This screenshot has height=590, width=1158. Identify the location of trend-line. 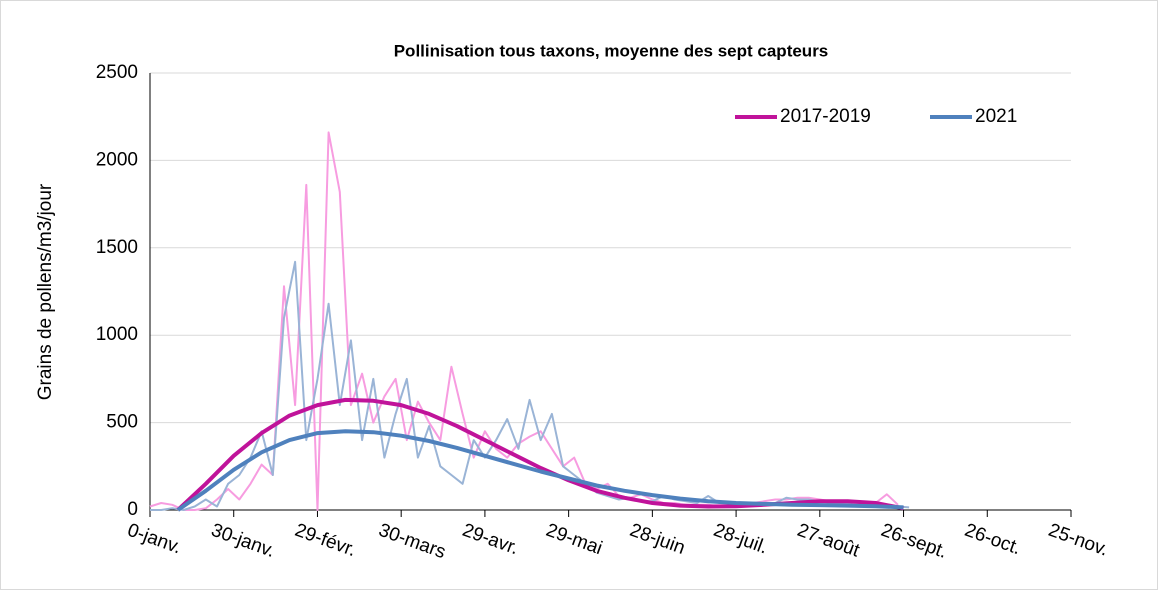
(540, 470).